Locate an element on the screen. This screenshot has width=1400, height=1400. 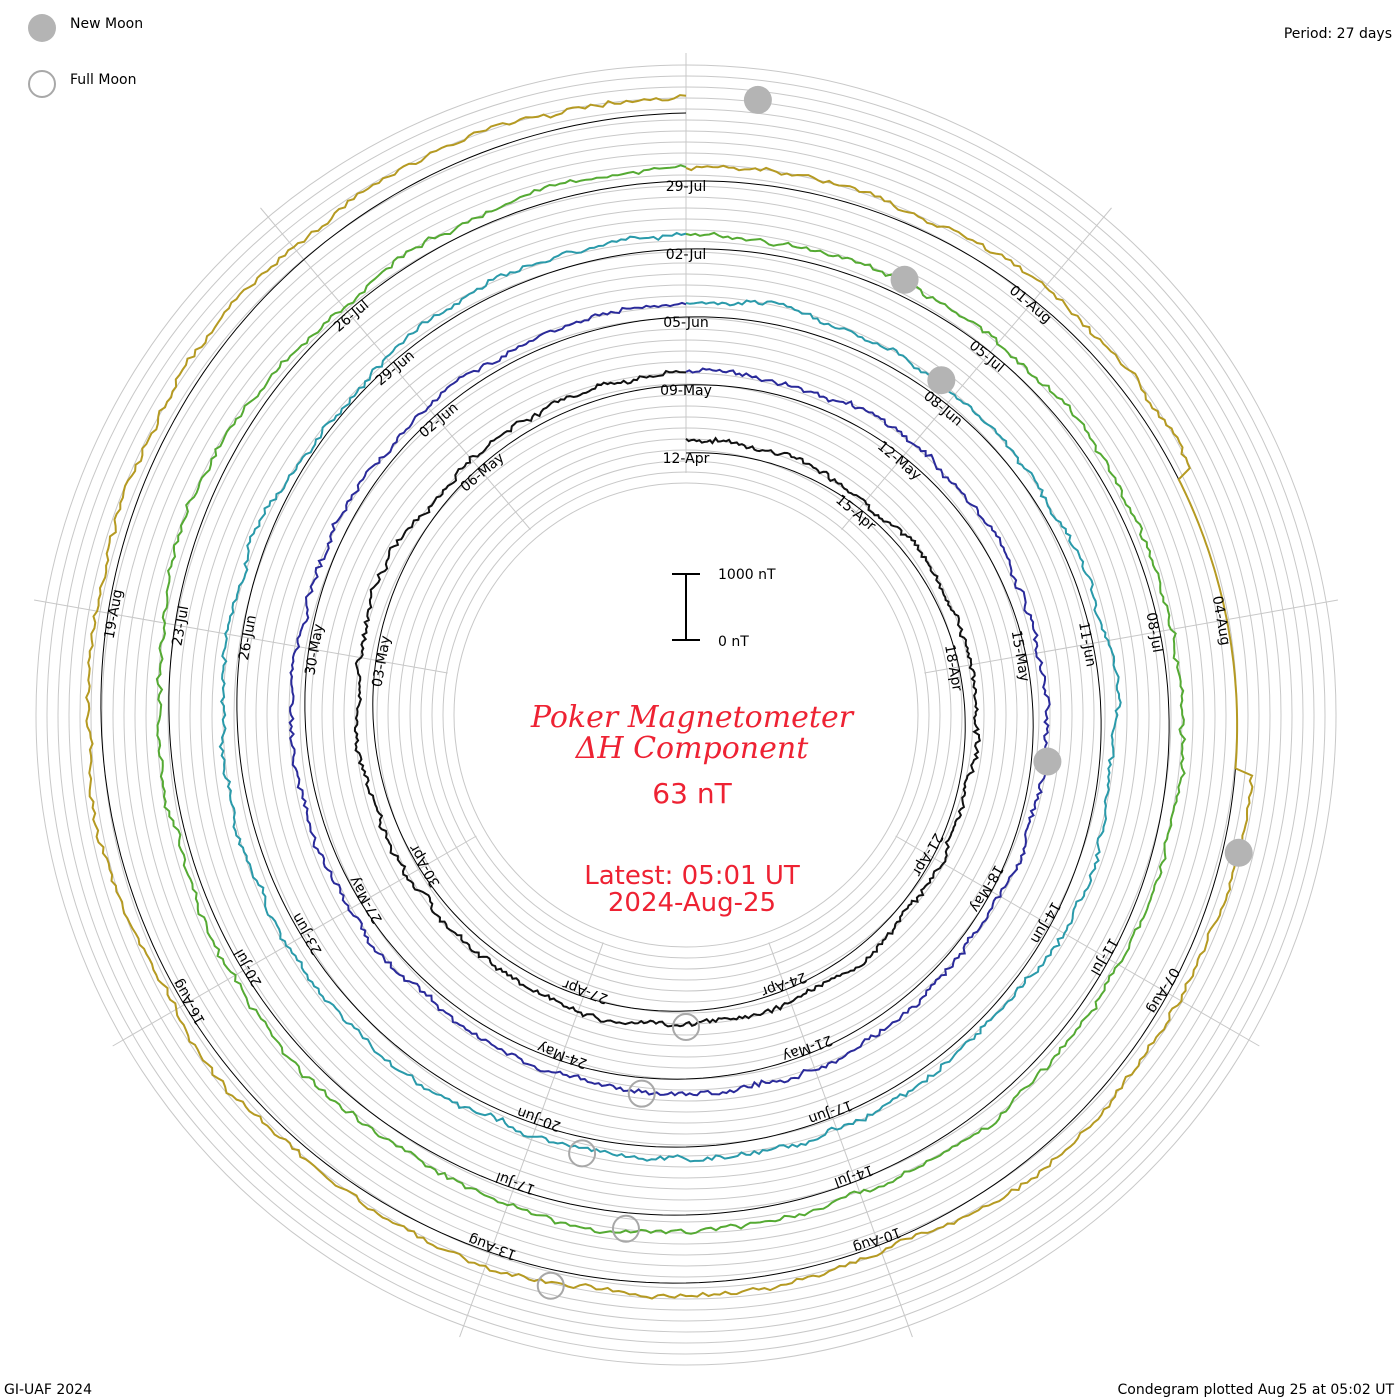
date-label: 14-Jul is located at coordinates (854, 1175).